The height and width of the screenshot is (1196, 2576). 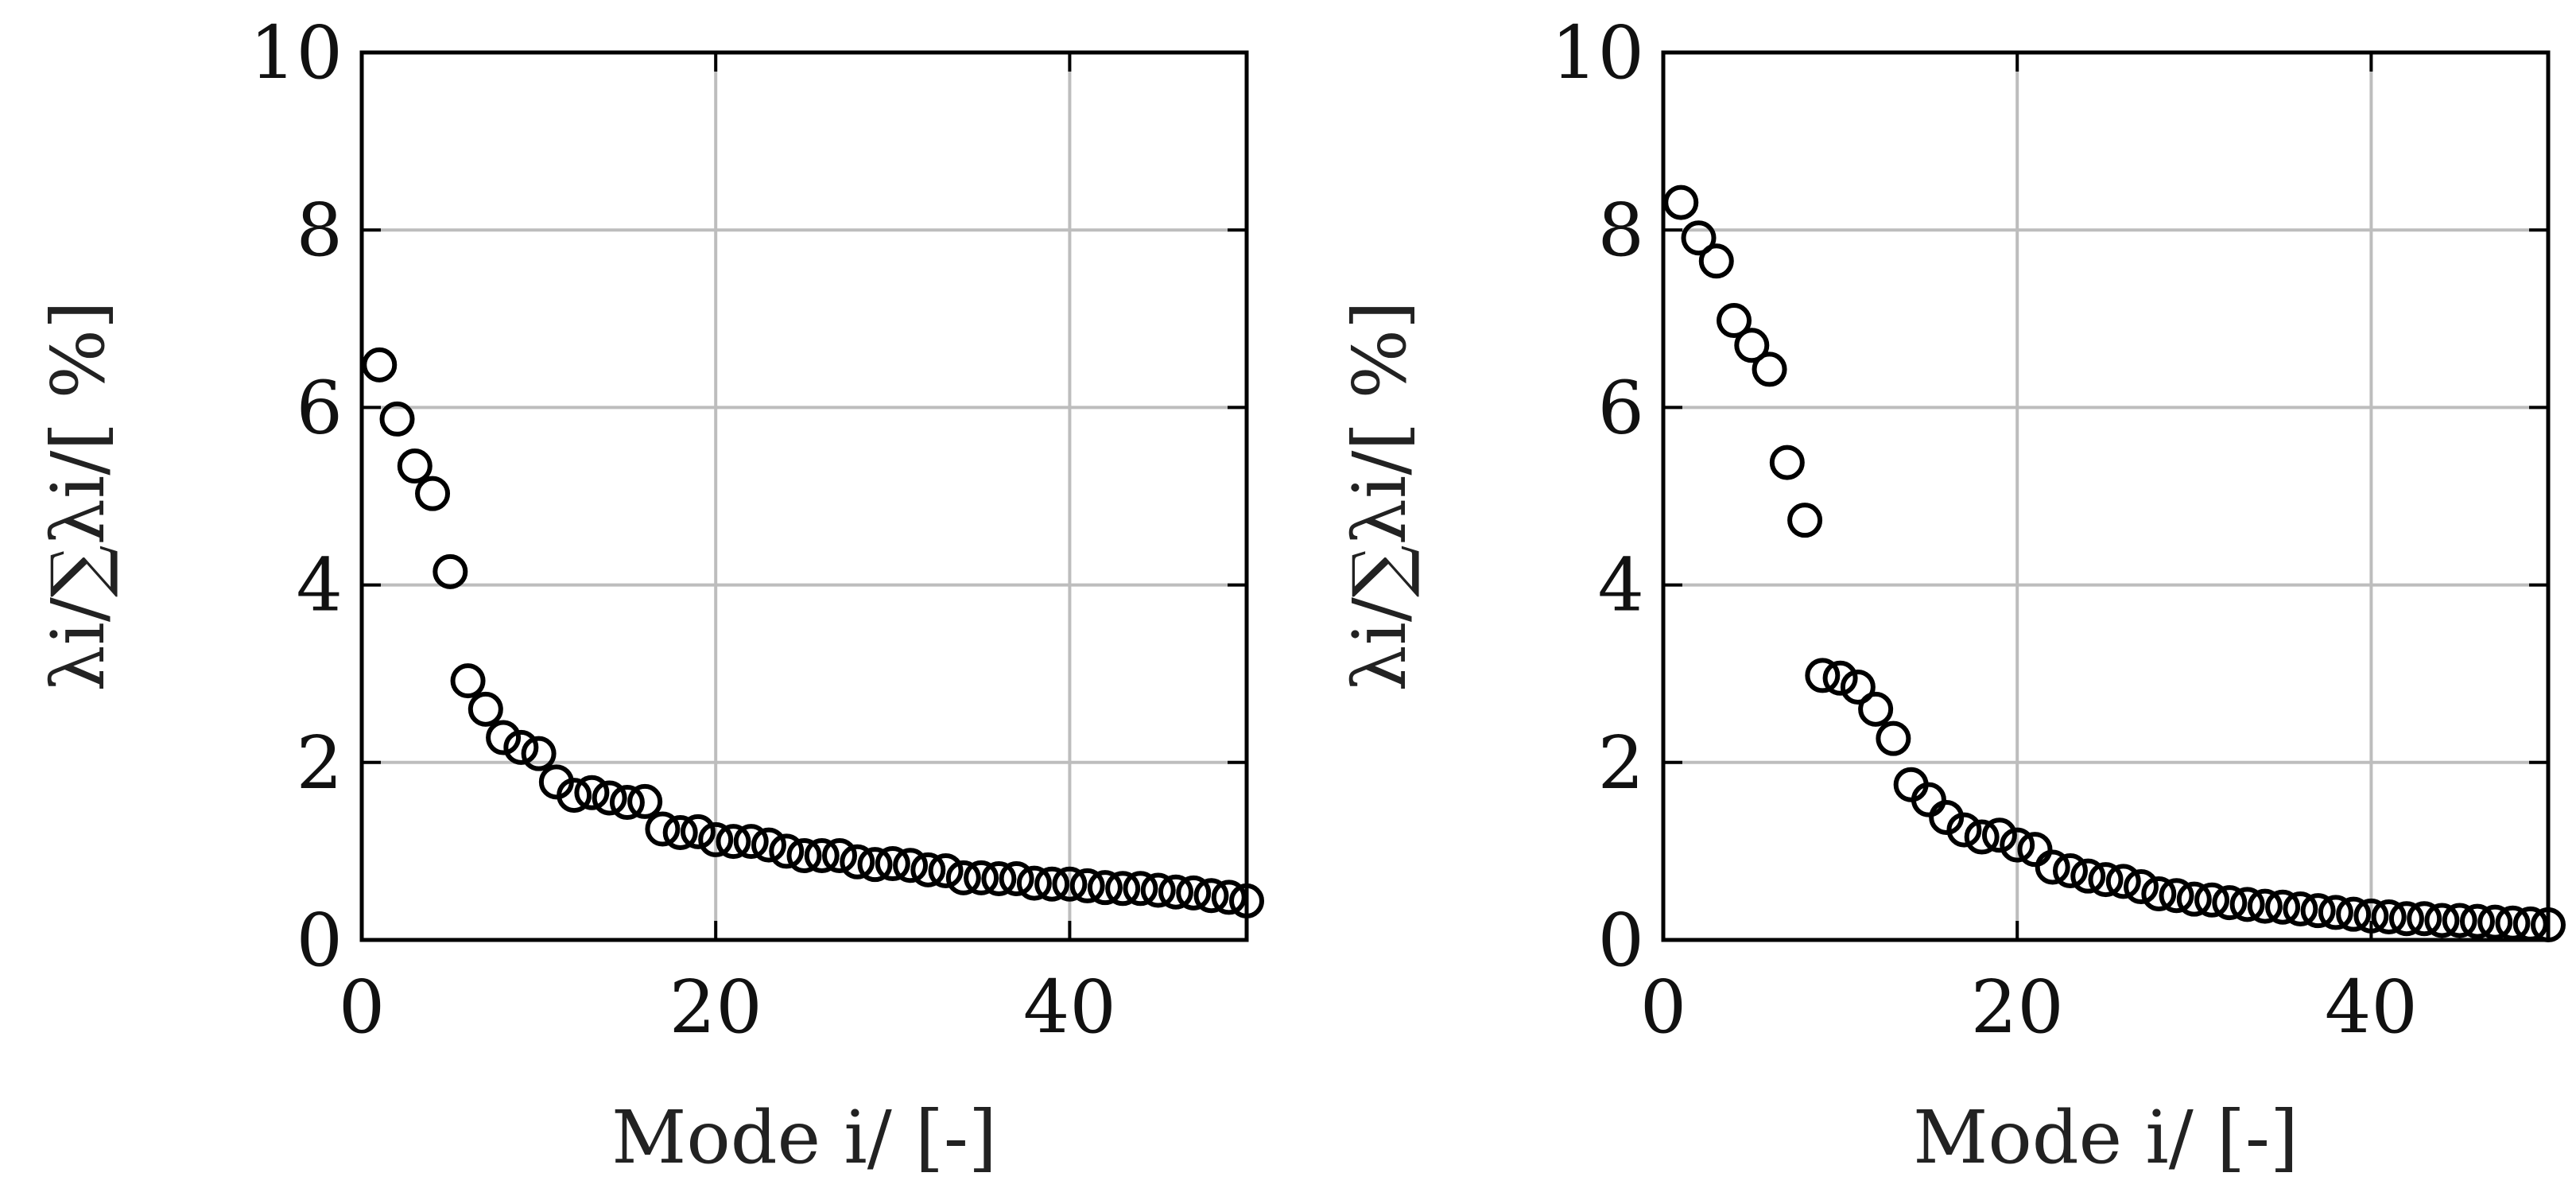 What do you see at coordinates (1598, 52) in the screenshot?
I see `y-tick-label: 10` at bounding box center [1598, 52].